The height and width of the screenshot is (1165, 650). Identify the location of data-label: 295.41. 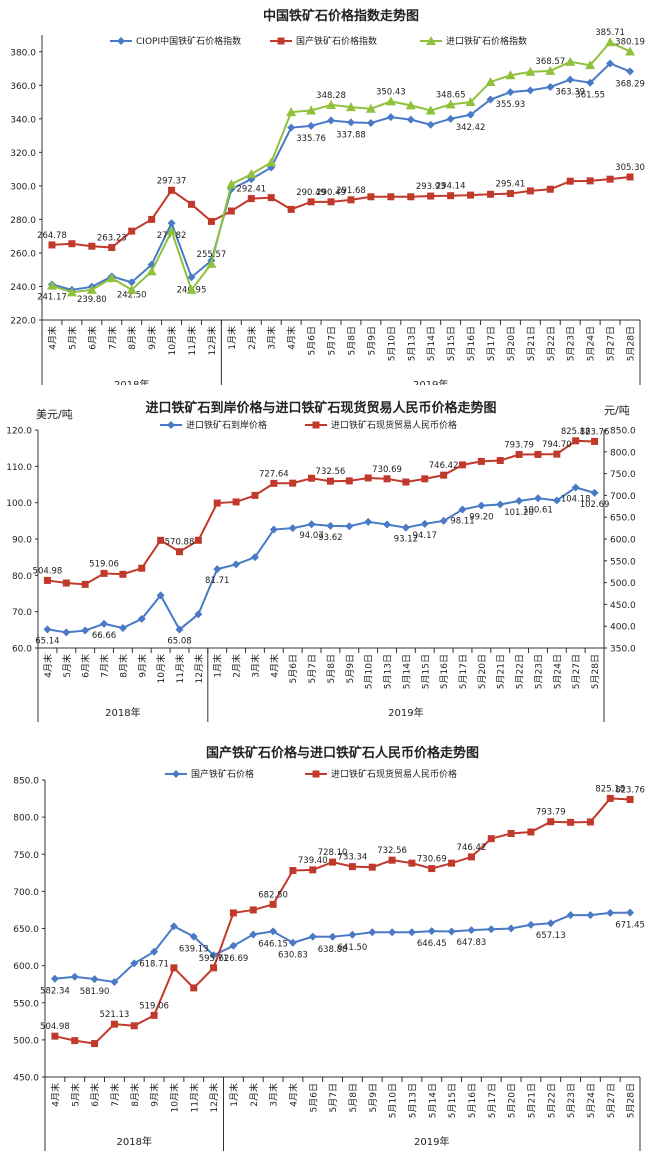
(511, 185).